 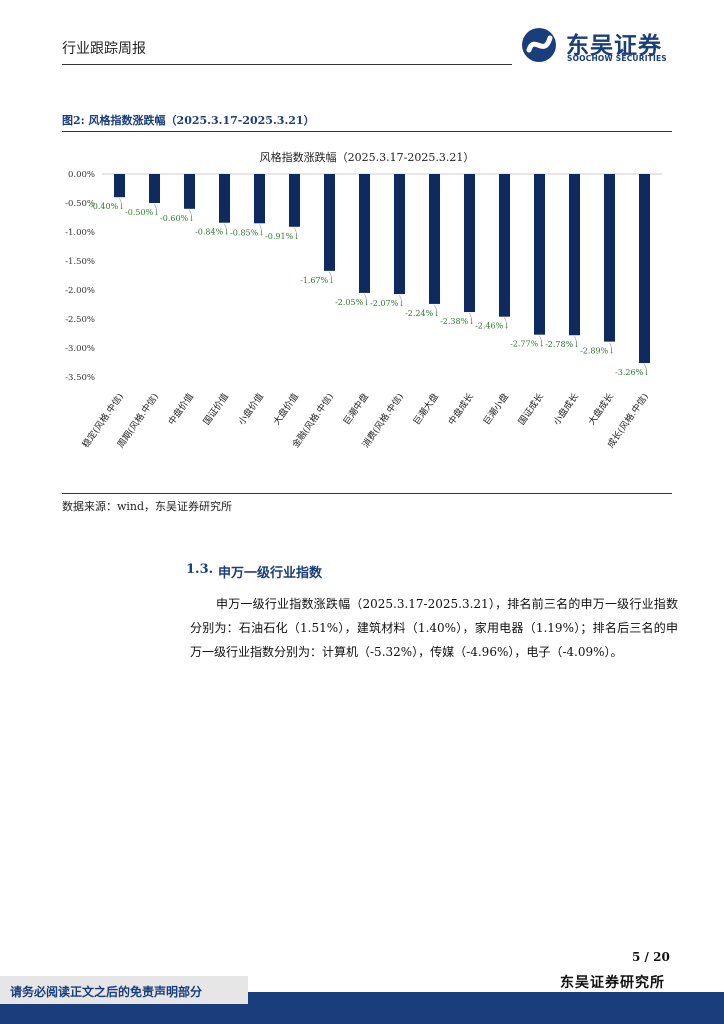 I want to click on footer-org: 东吴证券研究所, so click(x=612, y=983).